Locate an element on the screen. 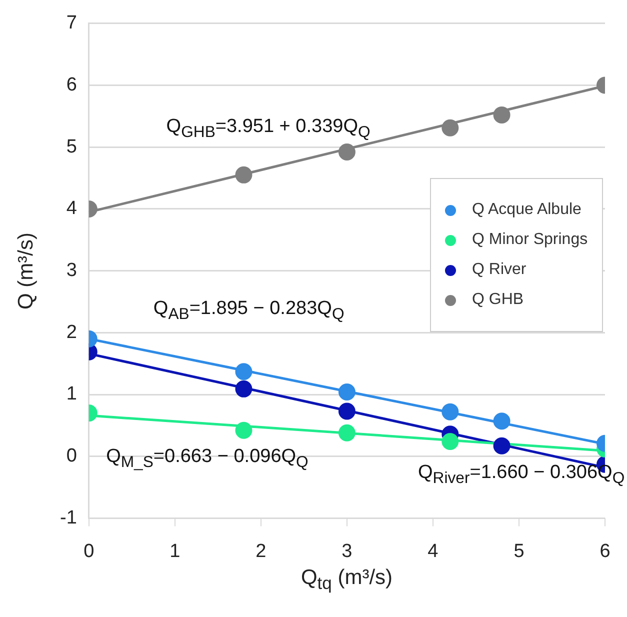 This screenshot has width=627, height=617. x-tick-label: 3 is located at coordinates (347, 551).